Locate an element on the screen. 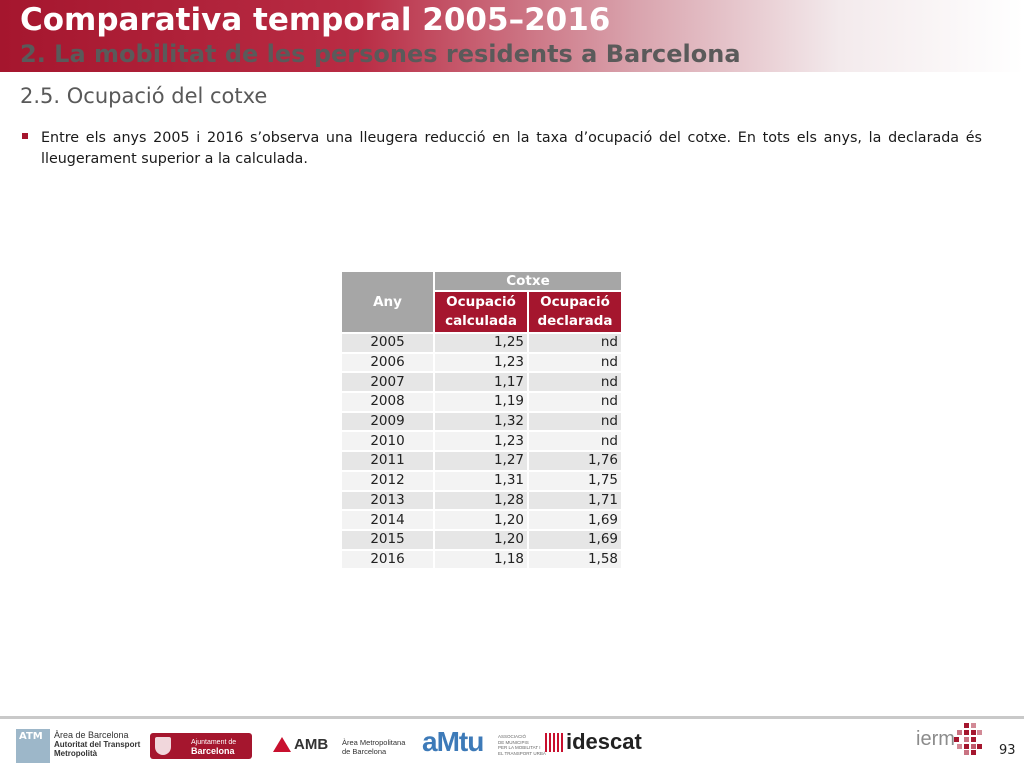  ajuntament-logo-text: Ajuntament de Barcelona is located at coordinates (214, 747).